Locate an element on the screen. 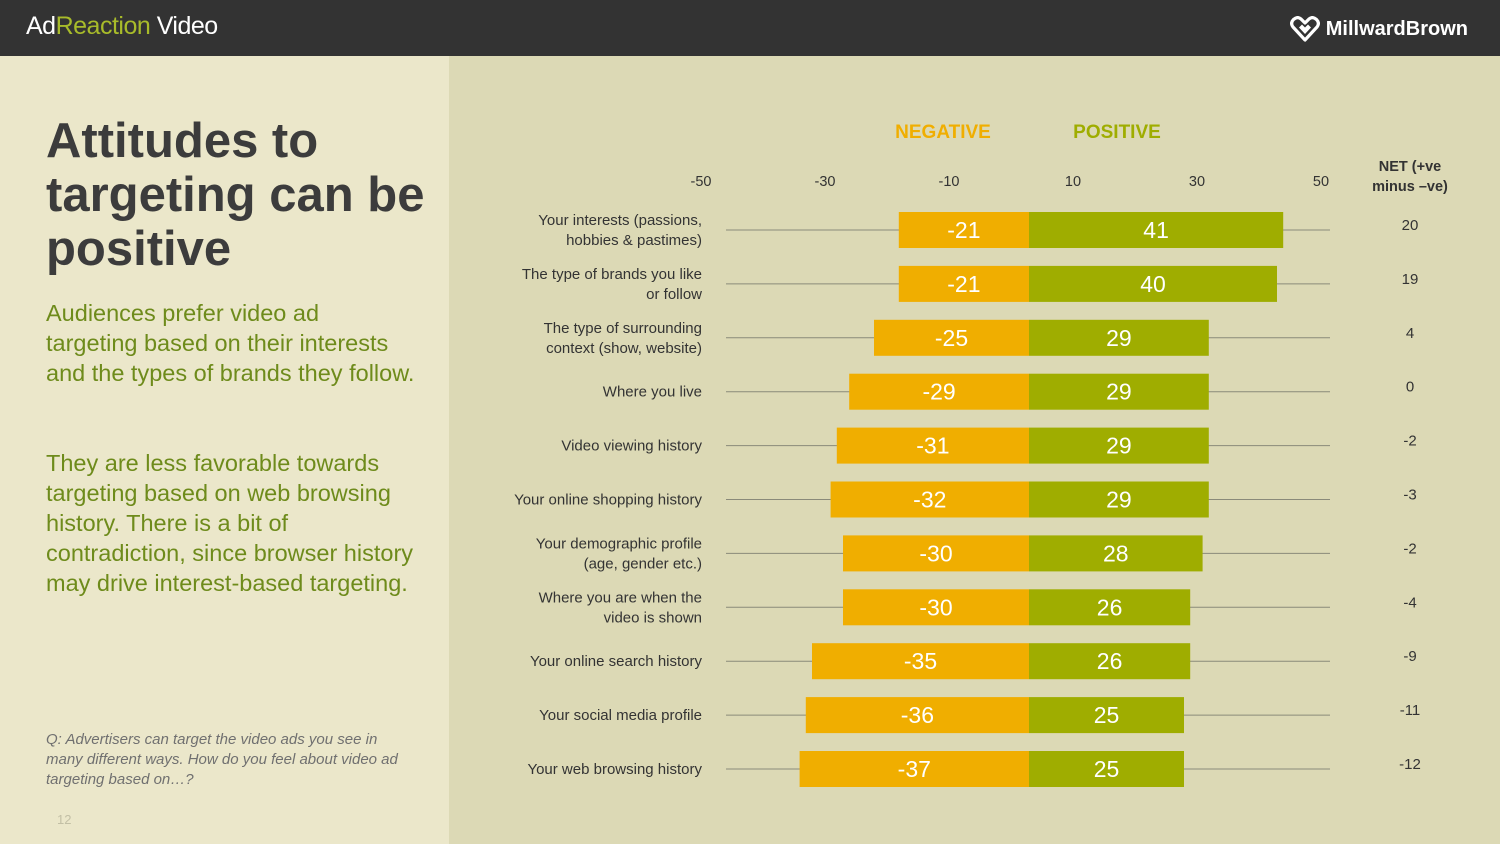 This screenshot has height=844, width=1500. net-value: 0 is located at coordinates (1410, 387).